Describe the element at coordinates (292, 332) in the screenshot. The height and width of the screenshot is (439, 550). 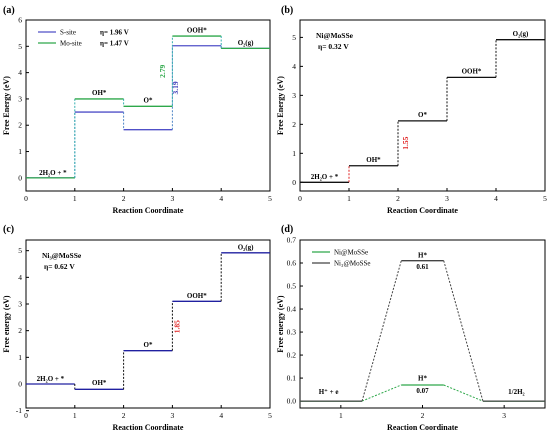
I see `p3-y-tick-label: 0.3` at that location.